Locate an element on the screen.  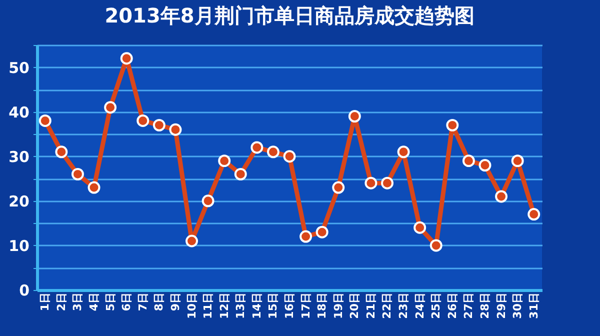
x-tick-label: 9日 is located at coordinates (175, 302).